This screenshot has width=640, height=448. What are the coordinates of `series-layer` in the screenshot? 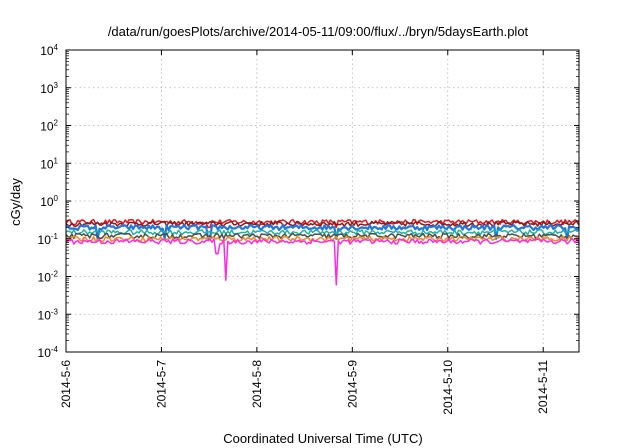 It's located at (322, 252).